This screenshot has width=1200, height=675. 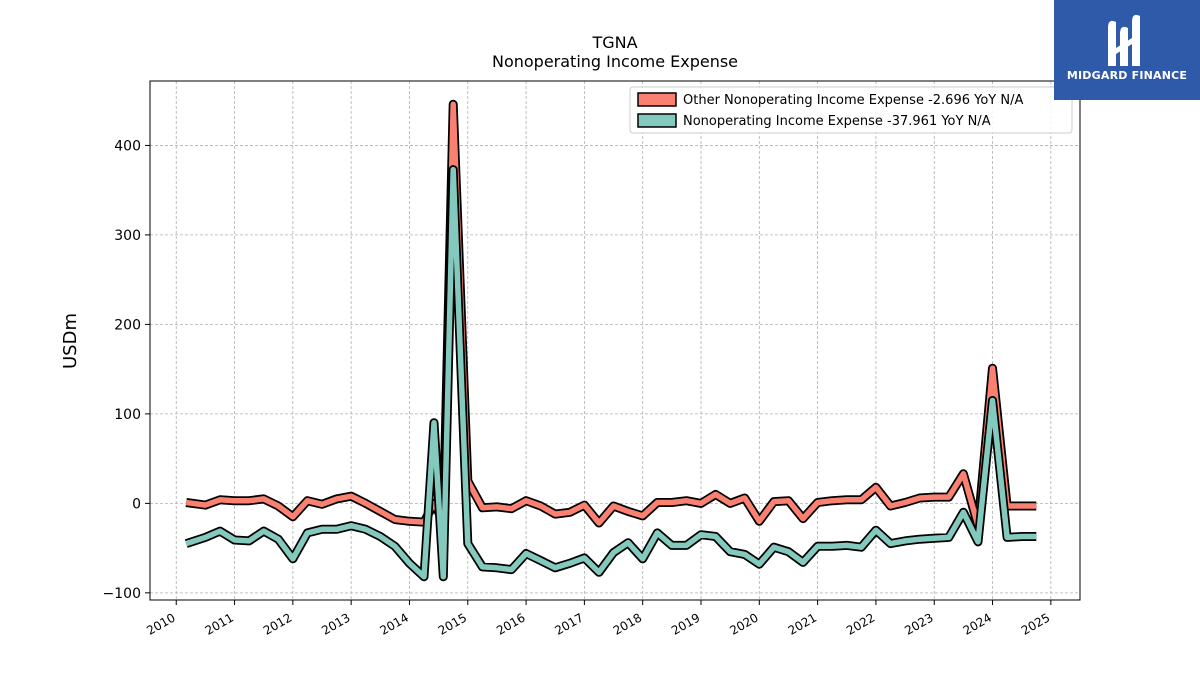 I want to click on y-tick-label: 400, so click(x=127, y=146).